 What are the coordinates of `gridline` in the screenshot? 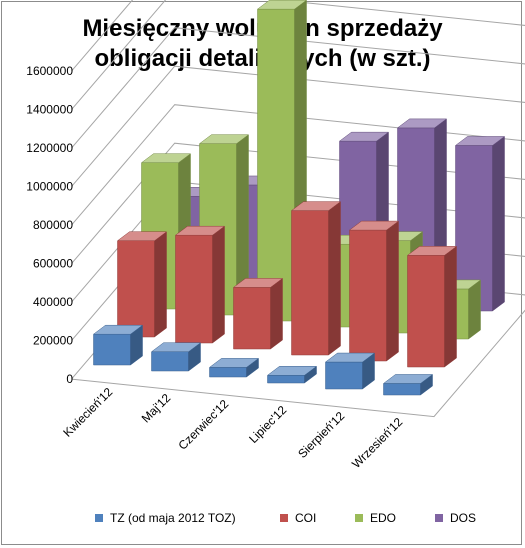 It's located at (102, 36).